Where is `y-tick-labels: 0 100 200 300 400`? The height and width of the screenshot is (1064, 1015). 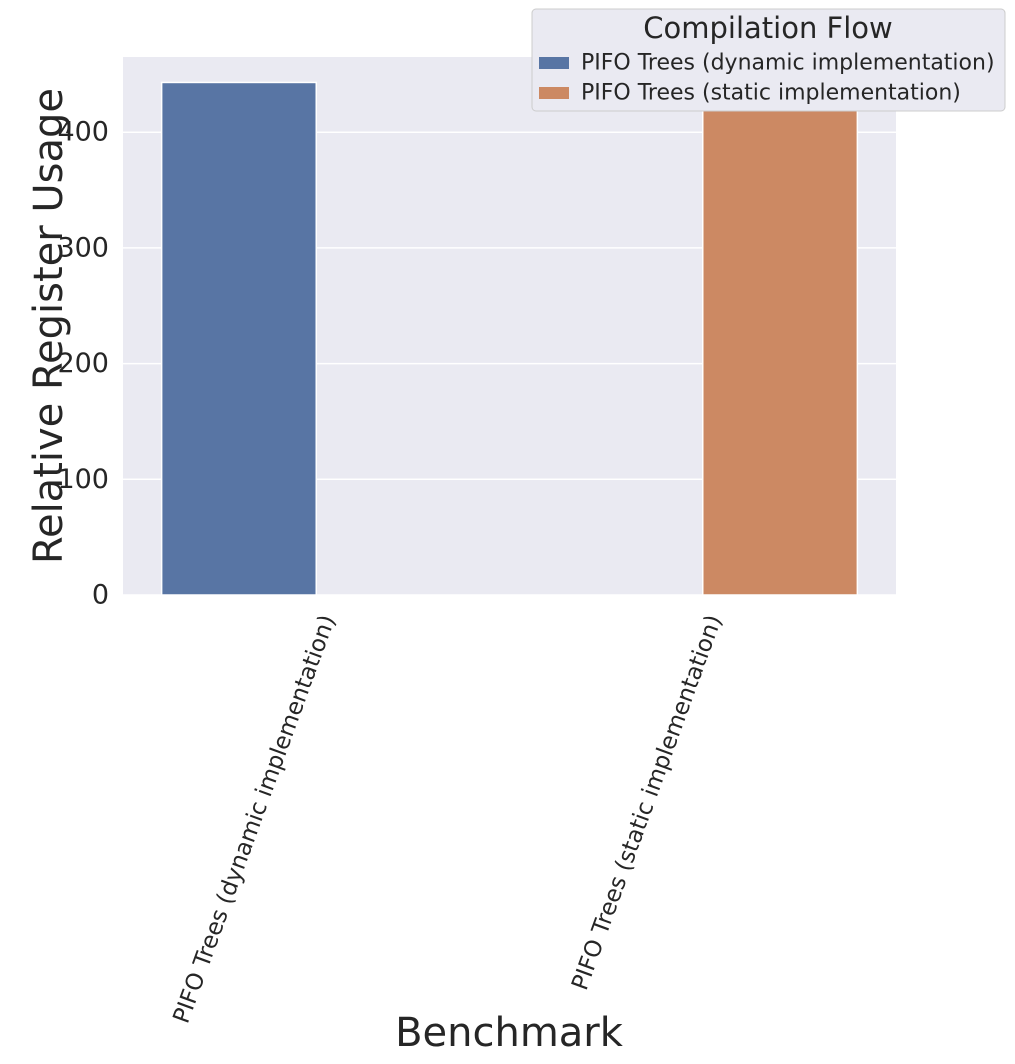
y-tick-labels: 0 100 200 300 400 is located at coordinates (83, 364).